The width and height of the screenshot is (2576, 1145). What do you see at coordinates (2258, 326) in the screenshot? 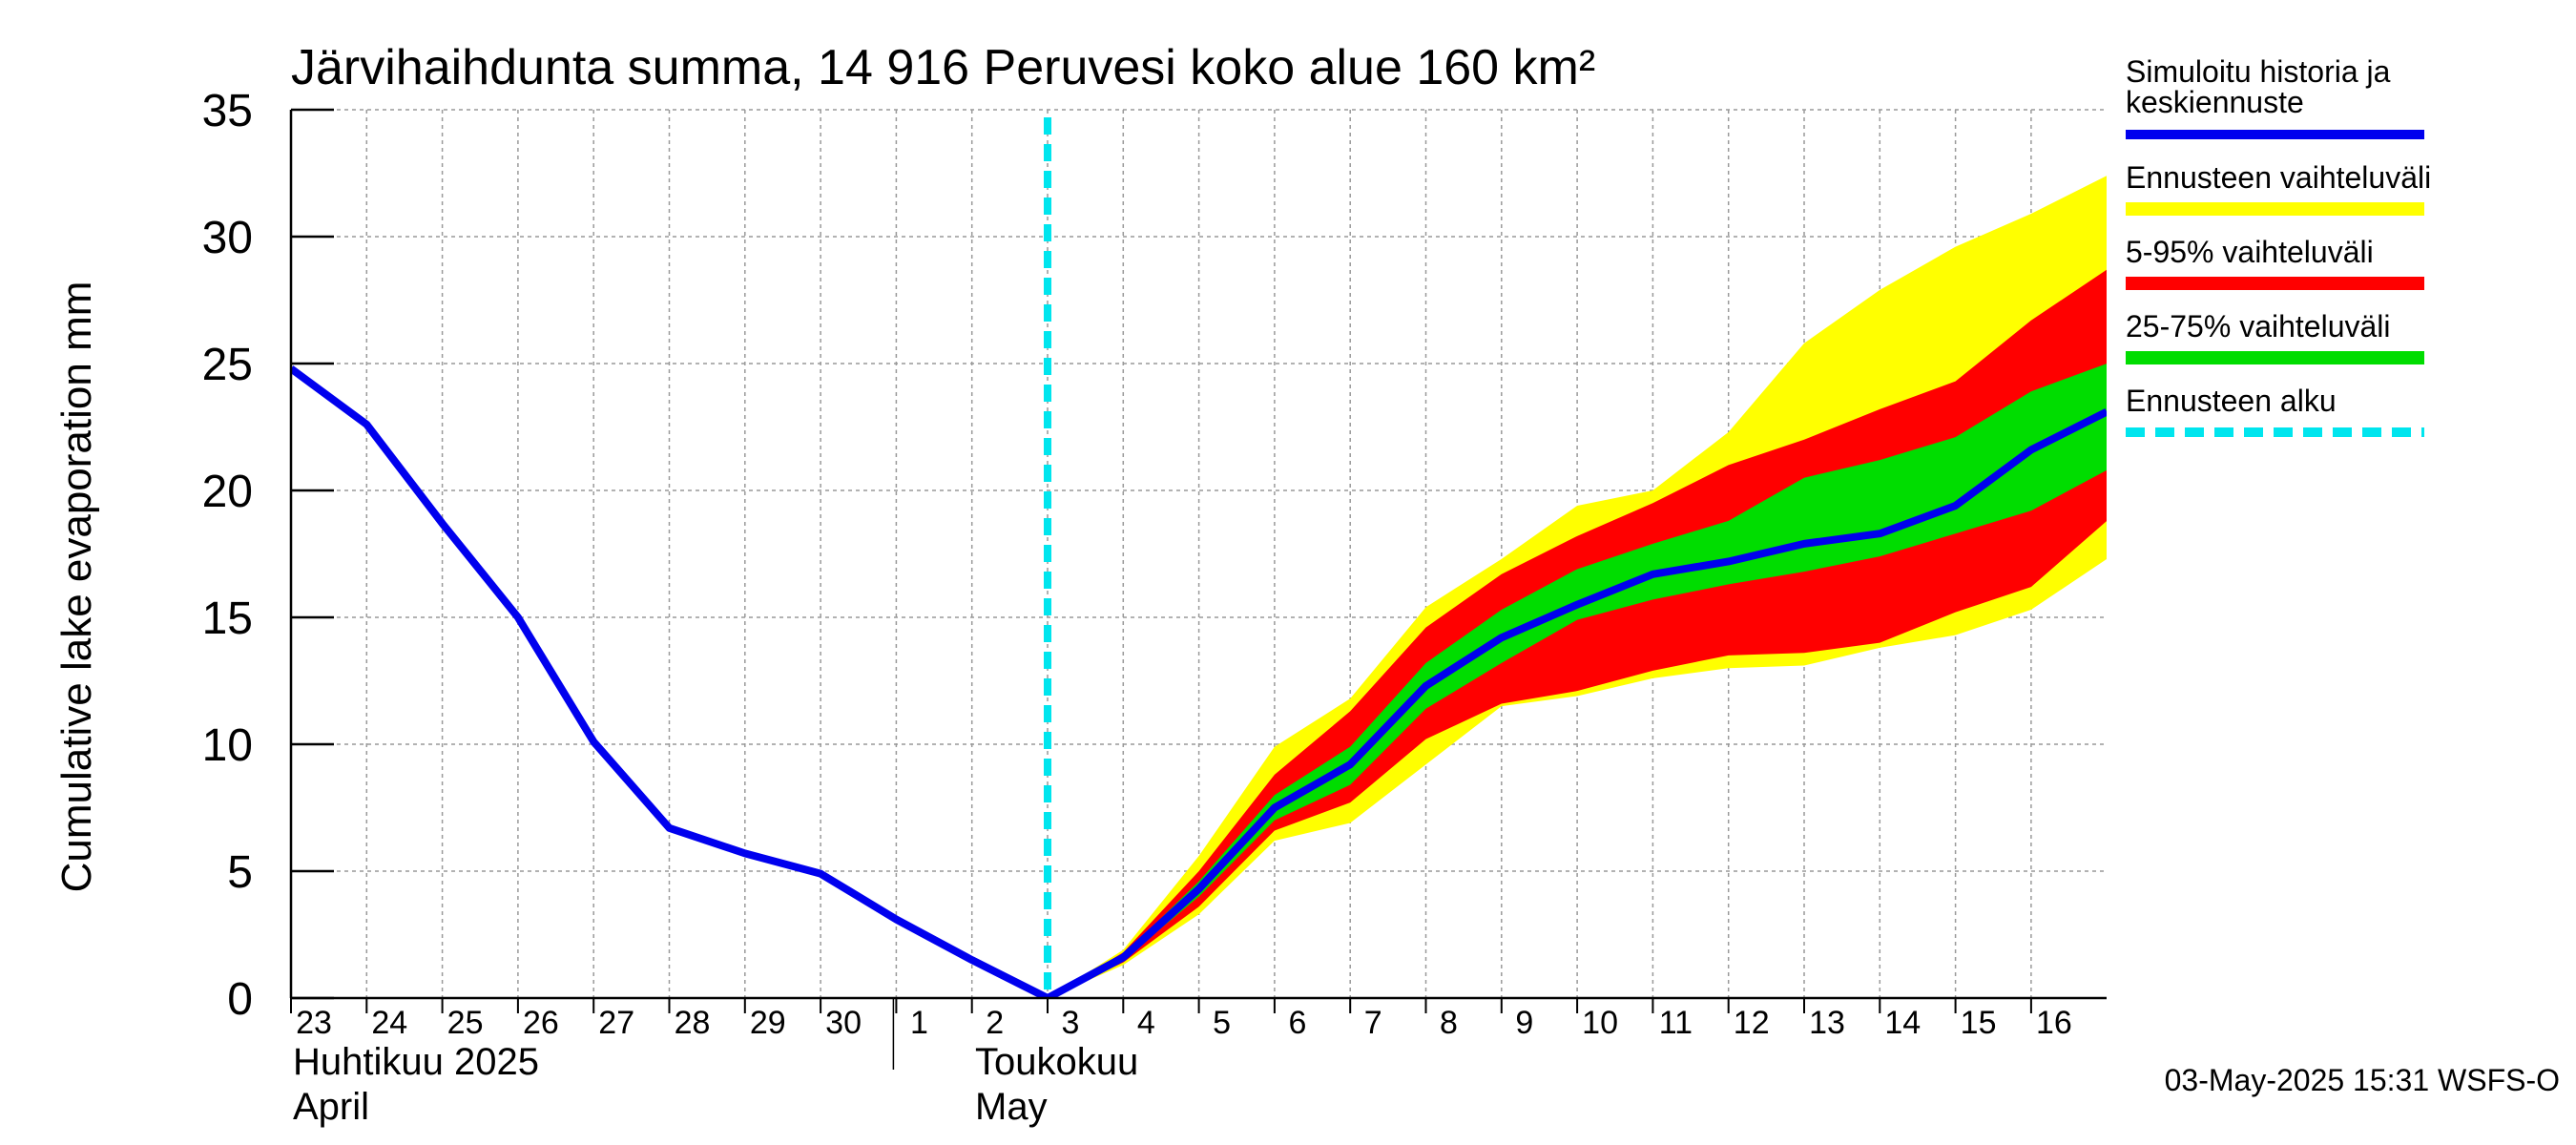
I see `legend-band-25-75-label: 25-75% vaihteluväli` at bounding box center [2258, 326].